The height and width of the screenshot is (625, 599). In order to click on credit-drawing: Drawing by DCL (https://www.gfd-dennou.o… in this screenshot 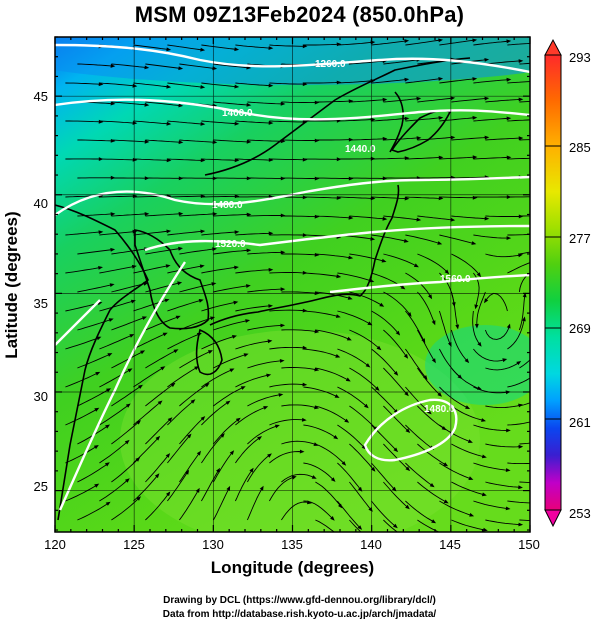, I will do `click(299, 600)`.